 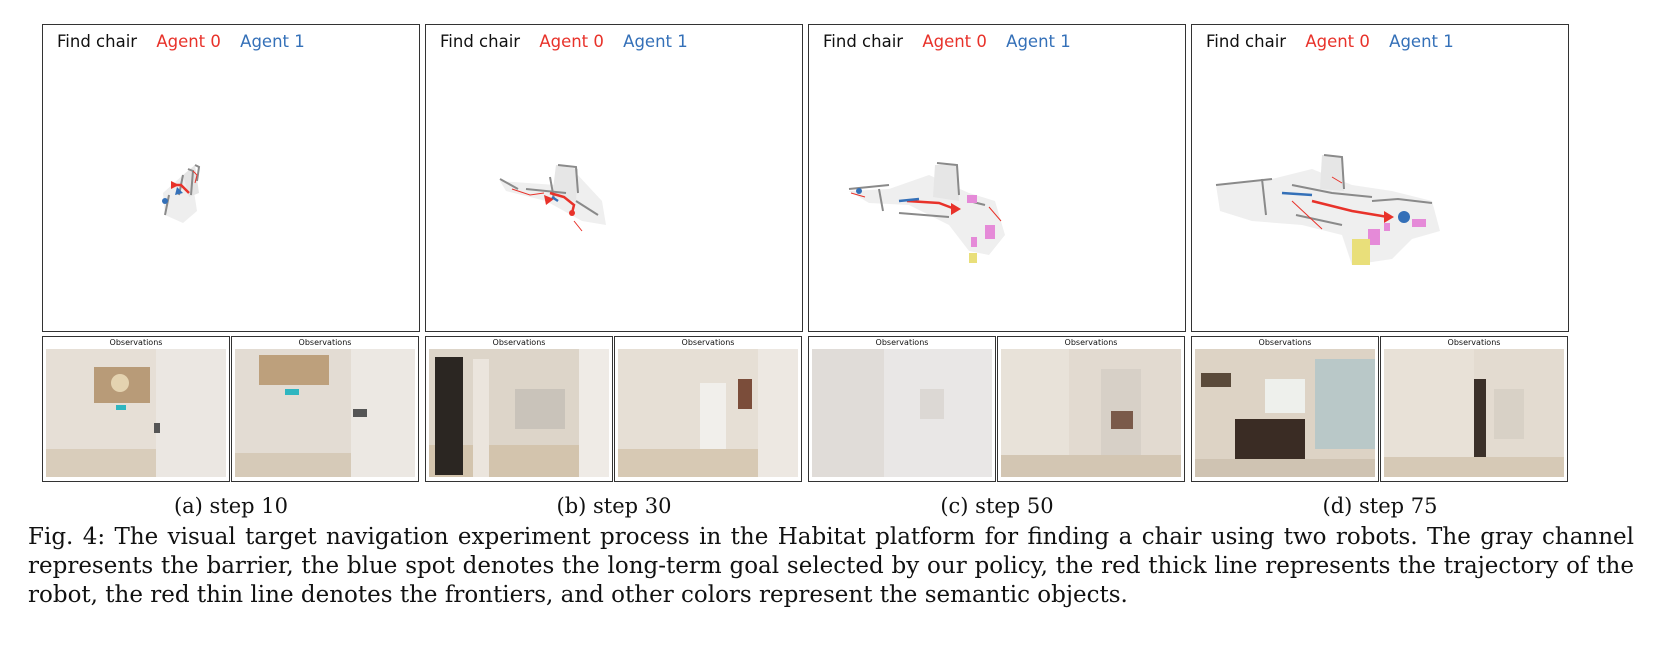 I want to click on subfigure-caption: (a) step 10, so click(x=231, y=506).